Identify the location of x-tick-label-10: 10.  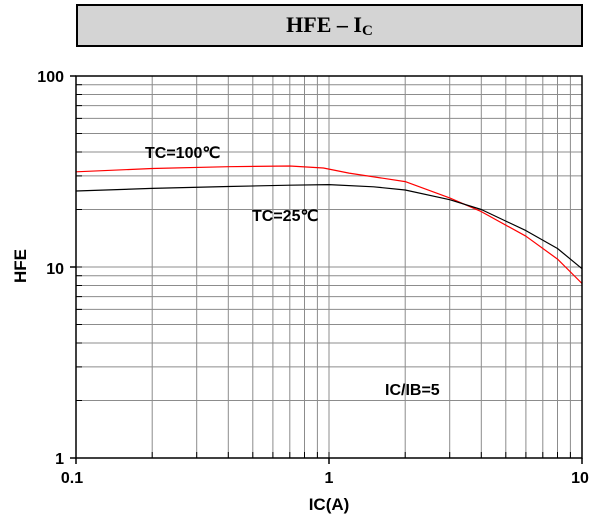
(580, 478).